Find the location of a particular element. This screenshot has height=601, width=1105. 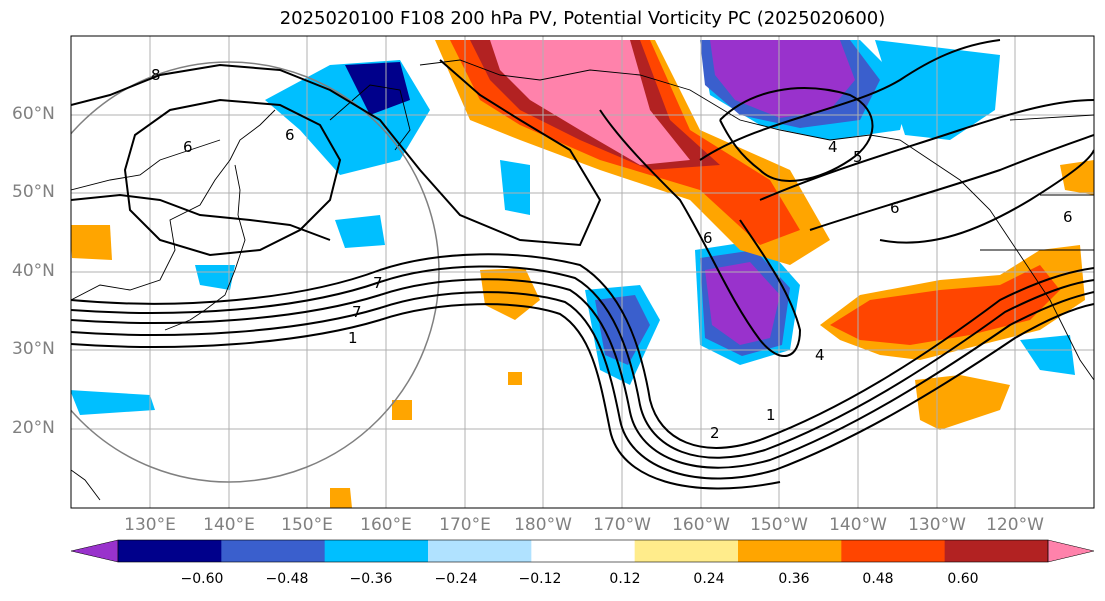

lon-label-160w: 160°W is located at coordinates (701, 525).